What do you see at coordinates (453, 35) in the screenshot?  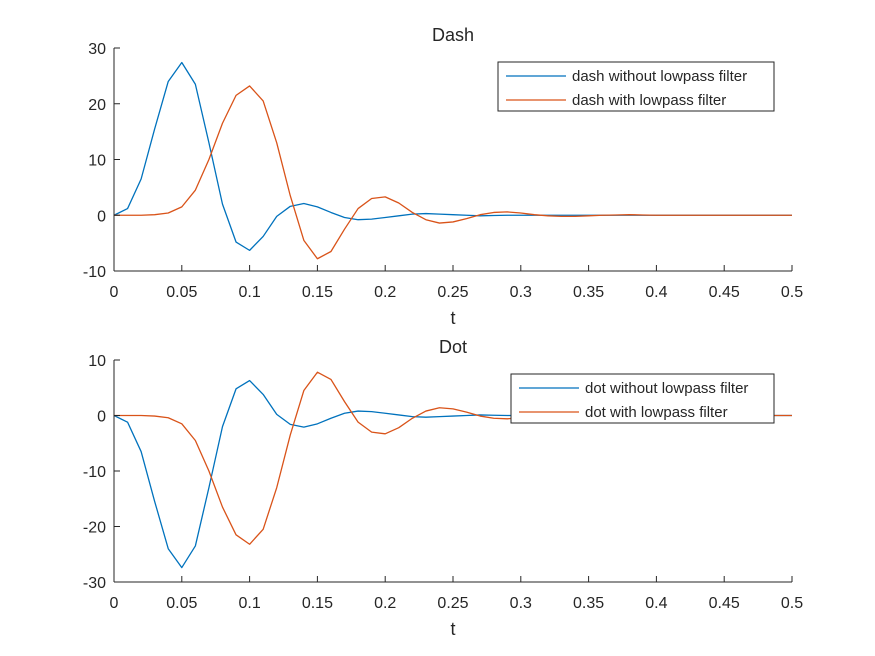 I see `chart-title: Dash` at bounding box center [453, 35].